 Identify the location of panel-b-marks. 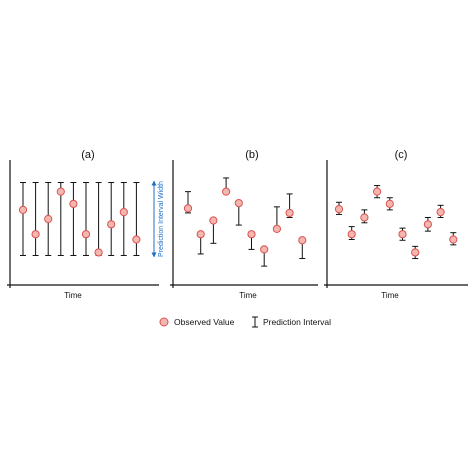
(245, 222).